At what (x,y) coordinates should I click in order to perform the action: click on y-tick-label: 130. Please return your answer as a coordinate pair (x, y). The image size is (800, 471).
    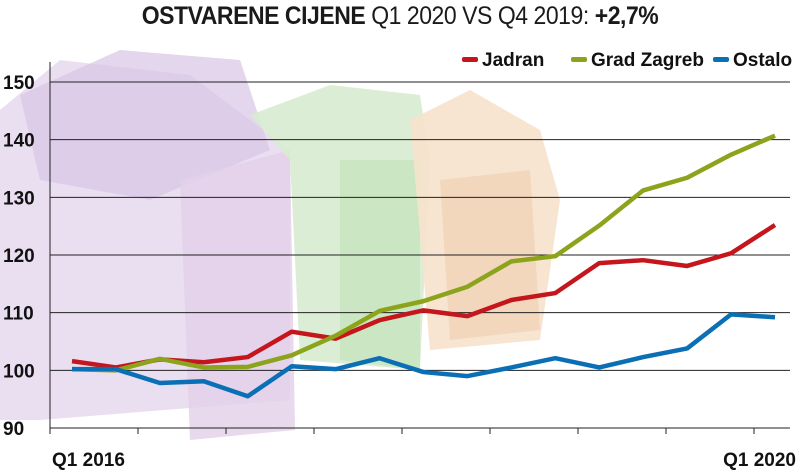
    Looking at the image, I should click on (19, 198).